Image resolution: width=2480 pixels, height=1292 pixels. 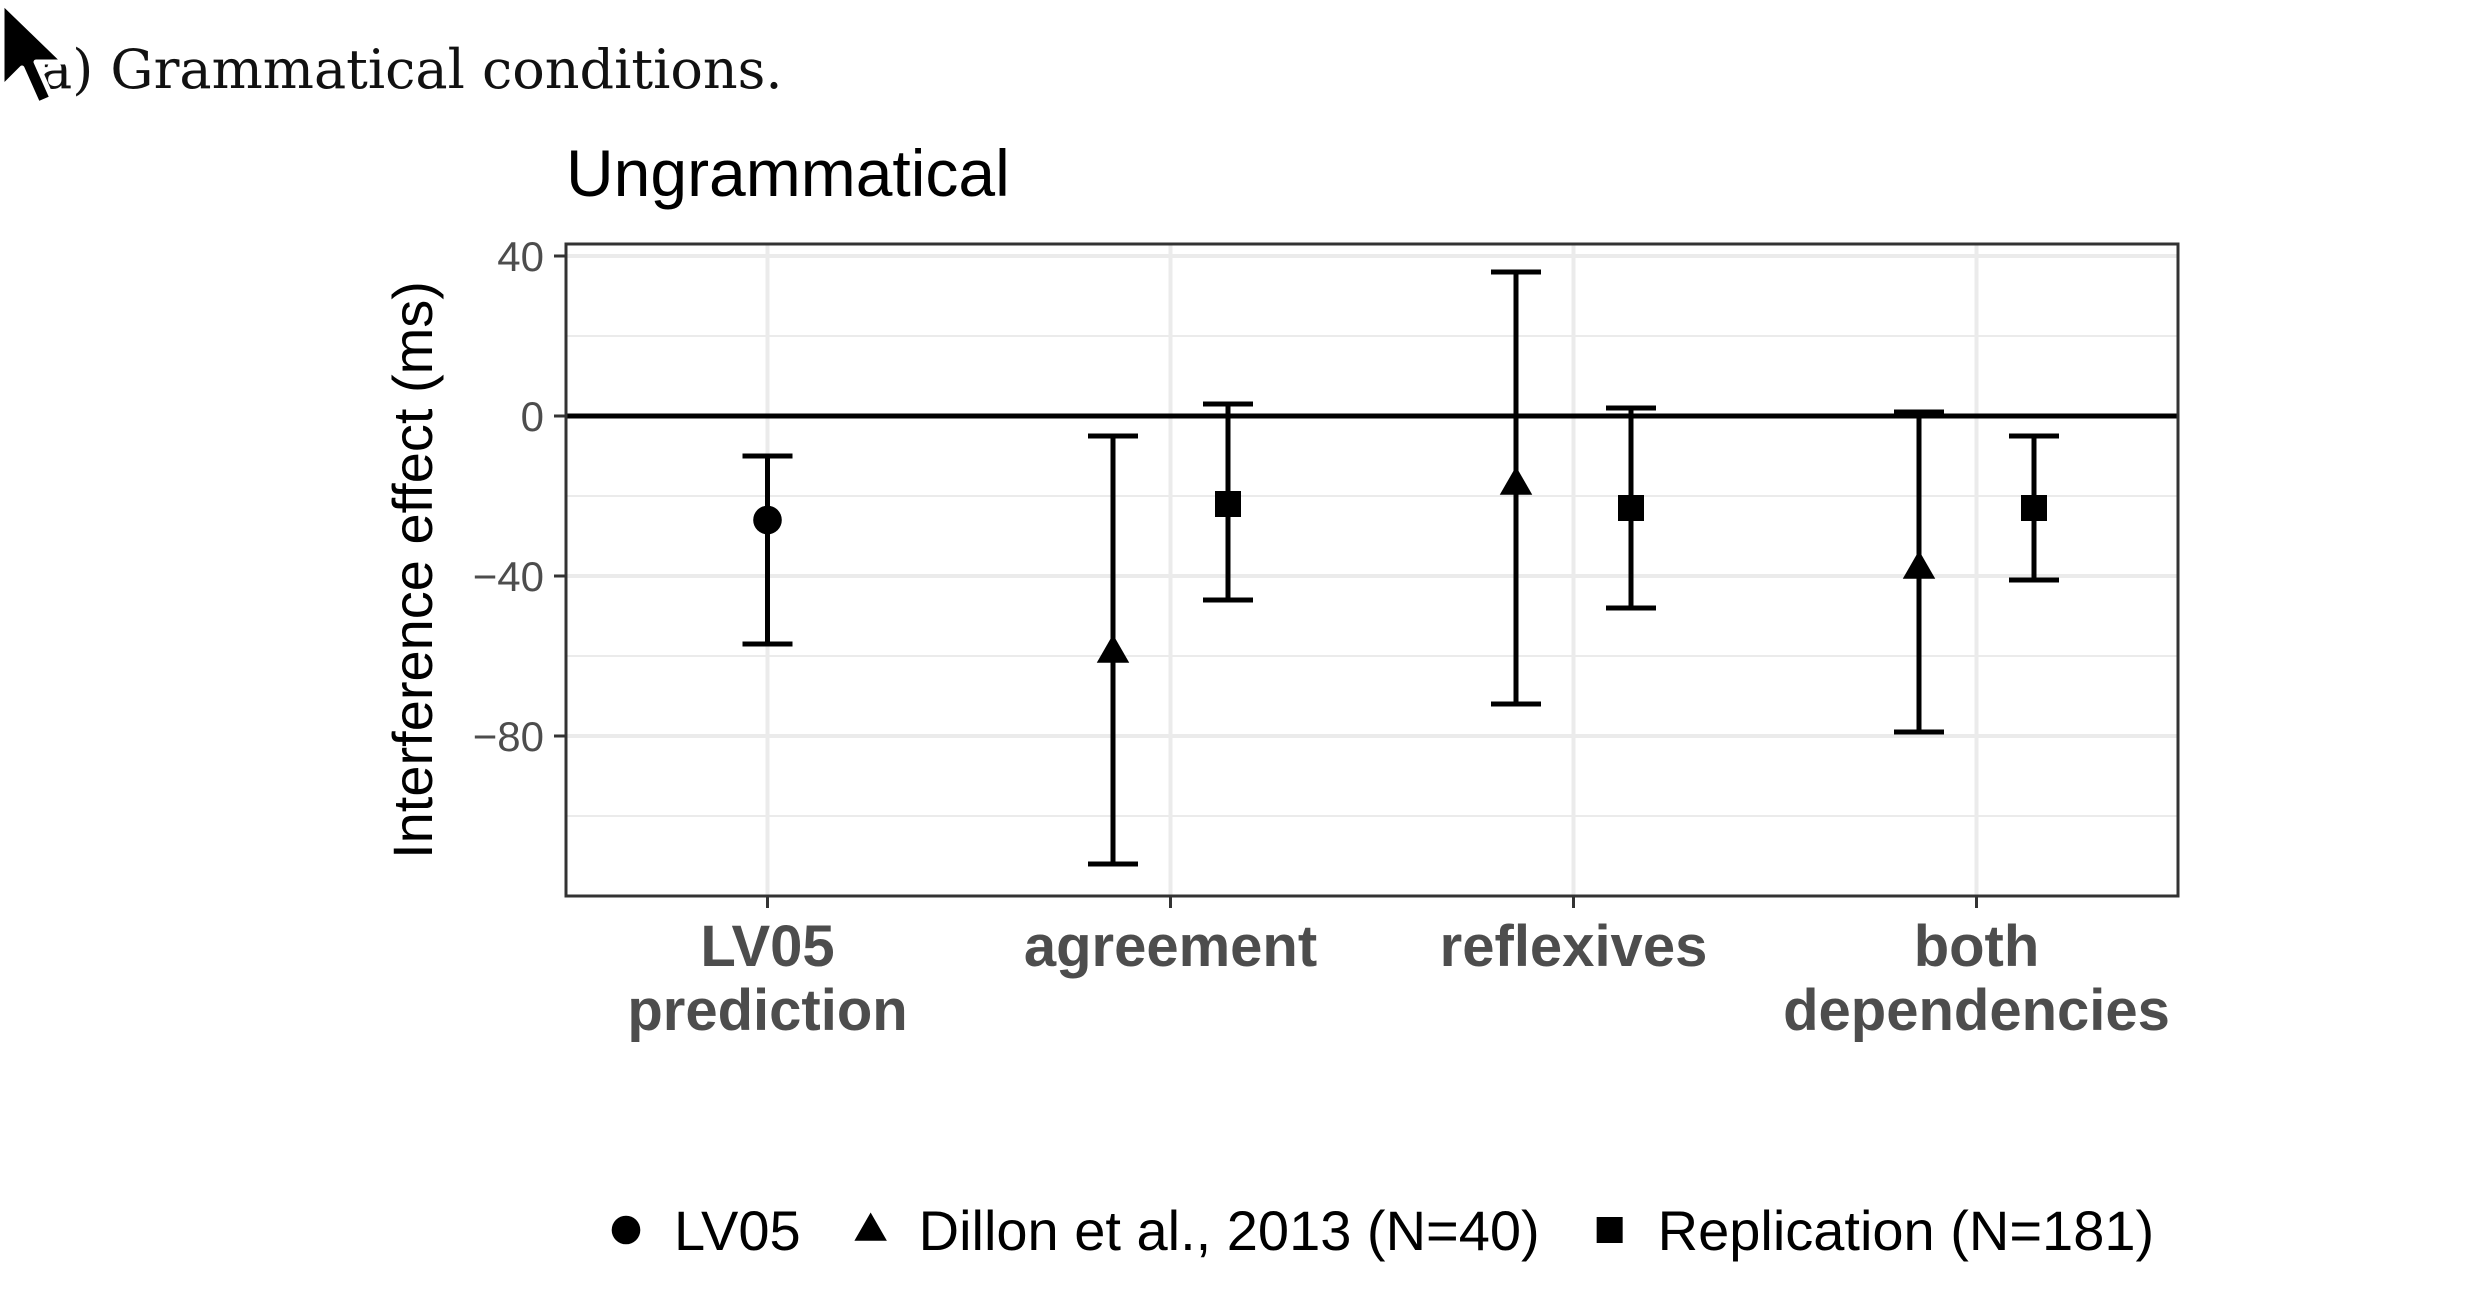 What do you see at coordinates (1229, 1230) in the screenshot?
I see `legend-label: Dillon et al., 2013 (N=40)` at bounding box center [1229, 1230].